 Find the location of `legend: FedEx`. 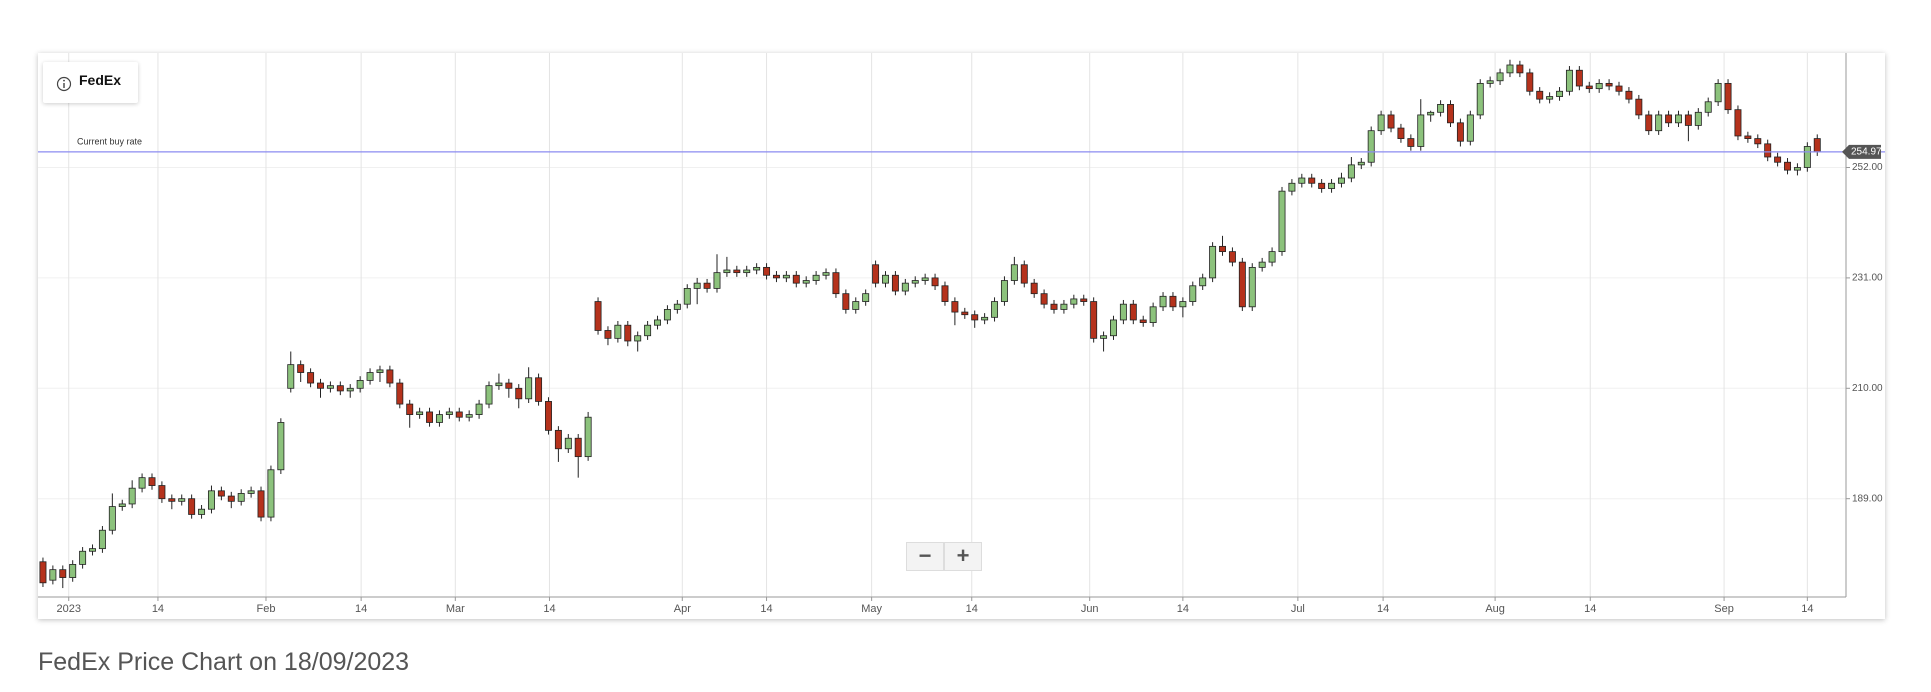

legend: FedEx is located at coordinates (90, 82).